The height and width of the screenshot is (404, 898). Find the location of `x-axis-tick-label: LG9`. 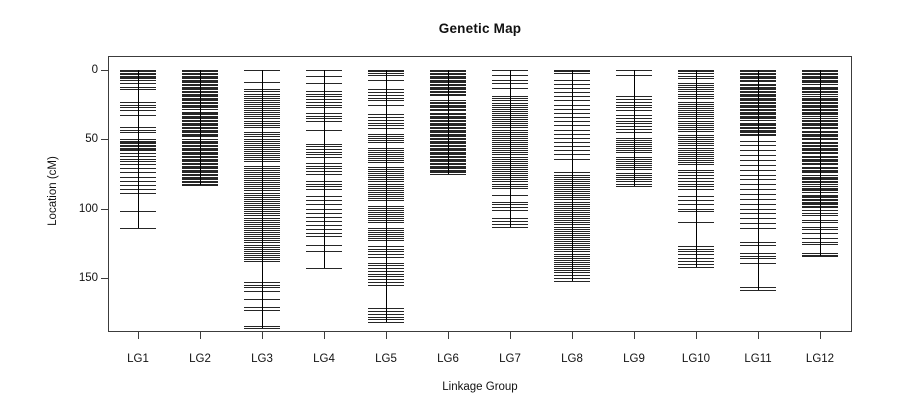

x-axis-tick-label: LG9 is located at coordinates (634, 359).